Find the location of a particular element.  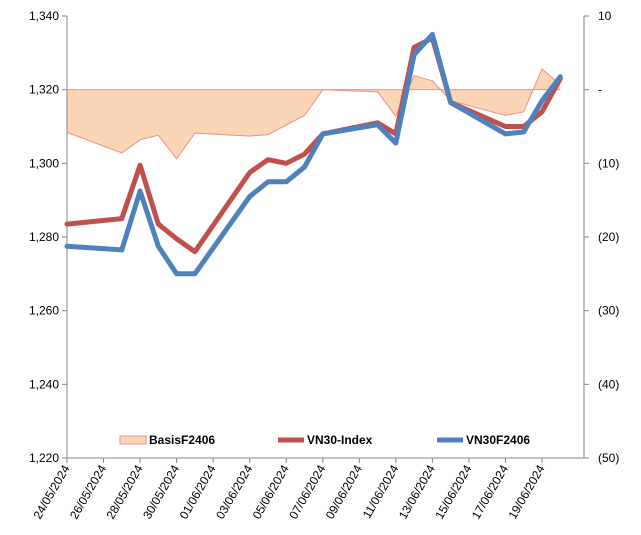

x-tick-label: 15/06/2024 is located at coordinates (453, 491).